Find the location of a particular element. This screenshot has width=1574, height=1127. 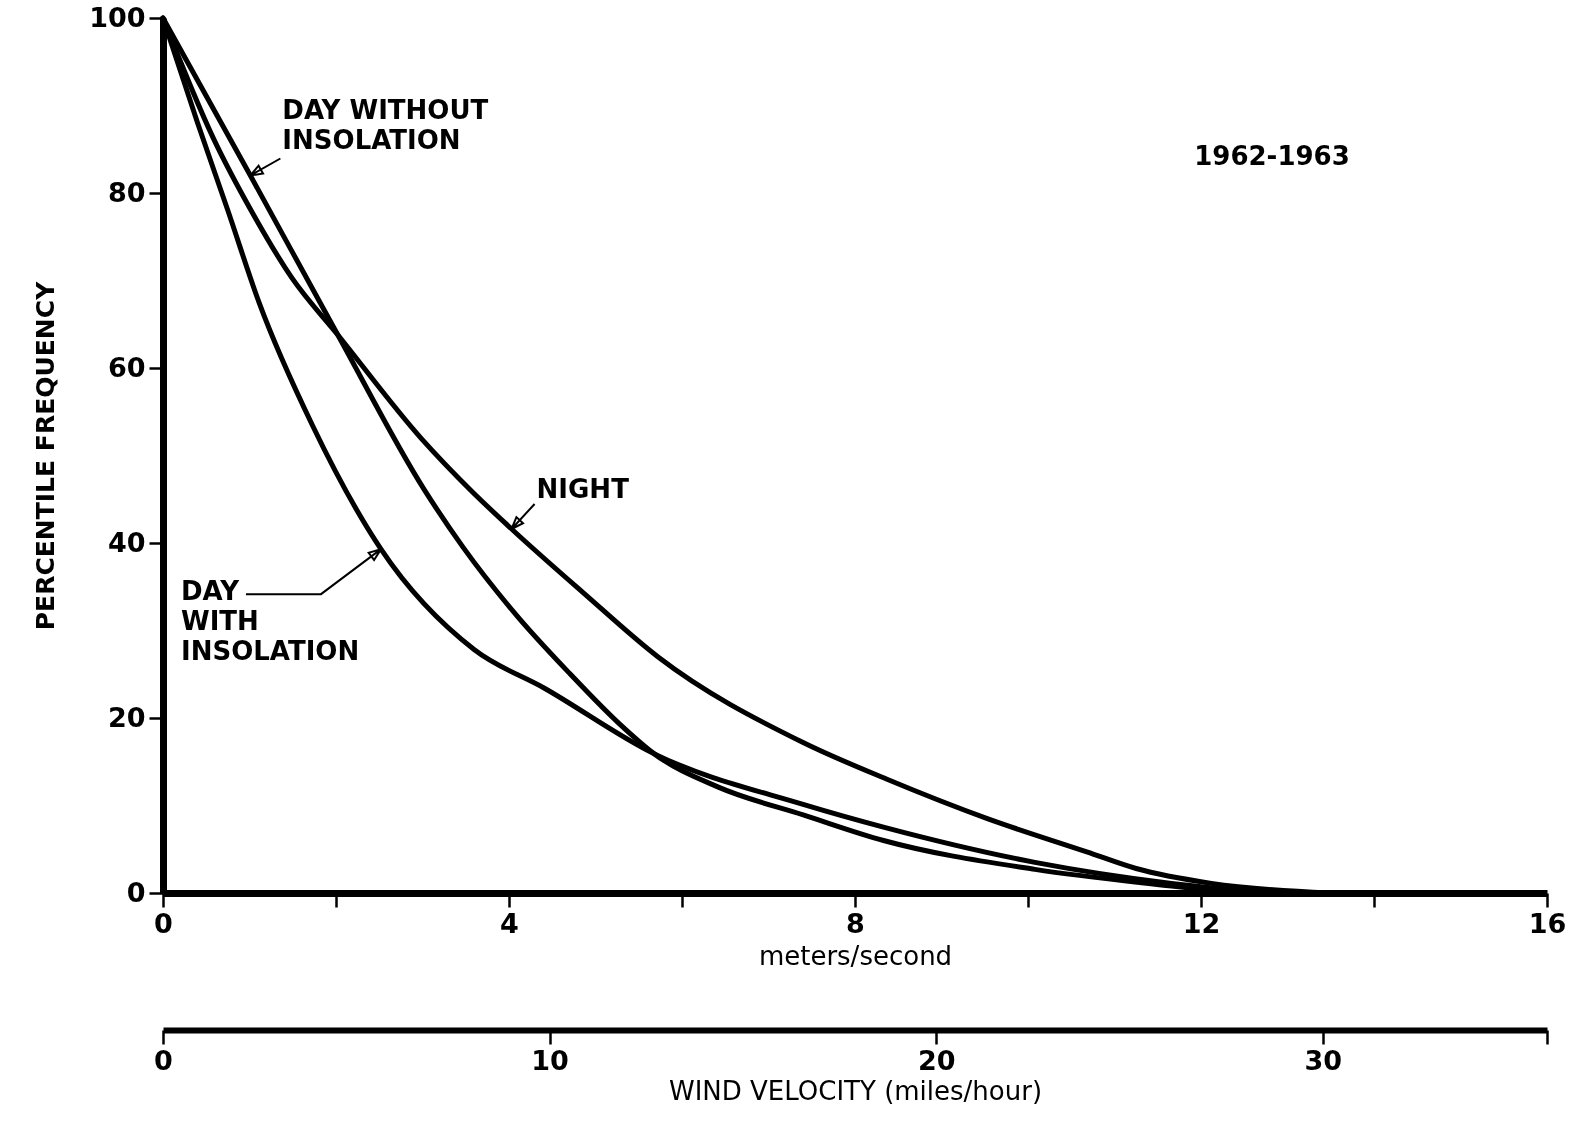

y-tick-label: 0 is located at coordinates (136, 892).